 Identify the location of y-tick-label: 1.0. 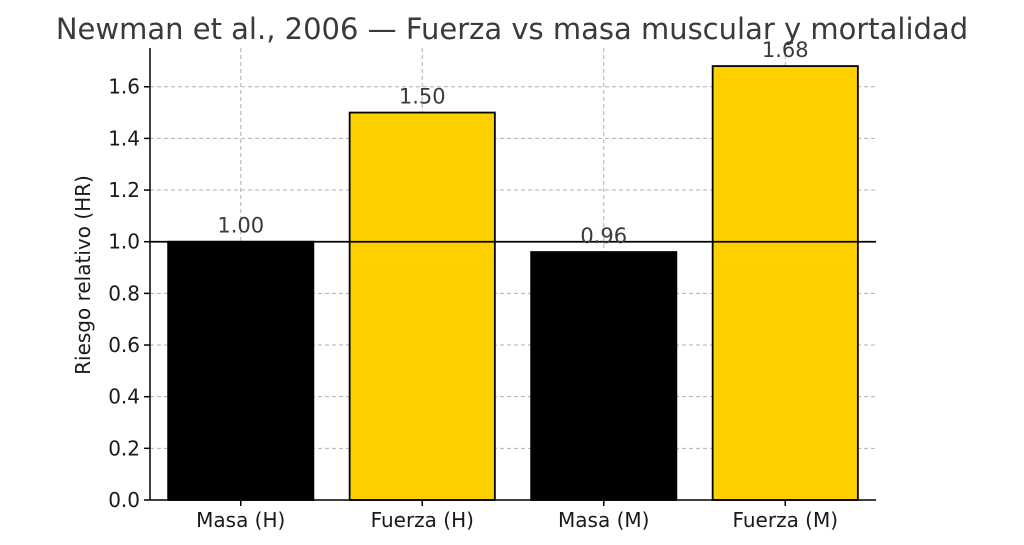
(124, 242).